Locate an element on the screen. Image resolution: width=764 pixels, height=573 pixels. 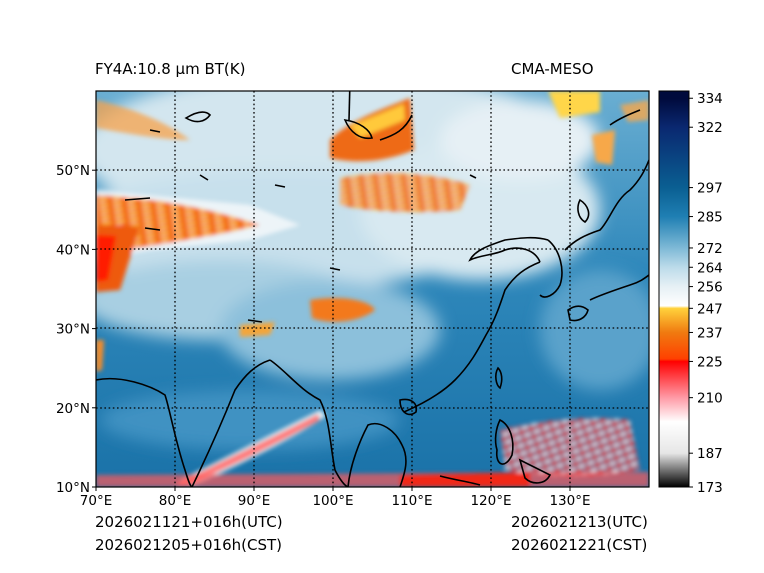
lon-tick-label: 100°E is located at coordinates (332, 501).